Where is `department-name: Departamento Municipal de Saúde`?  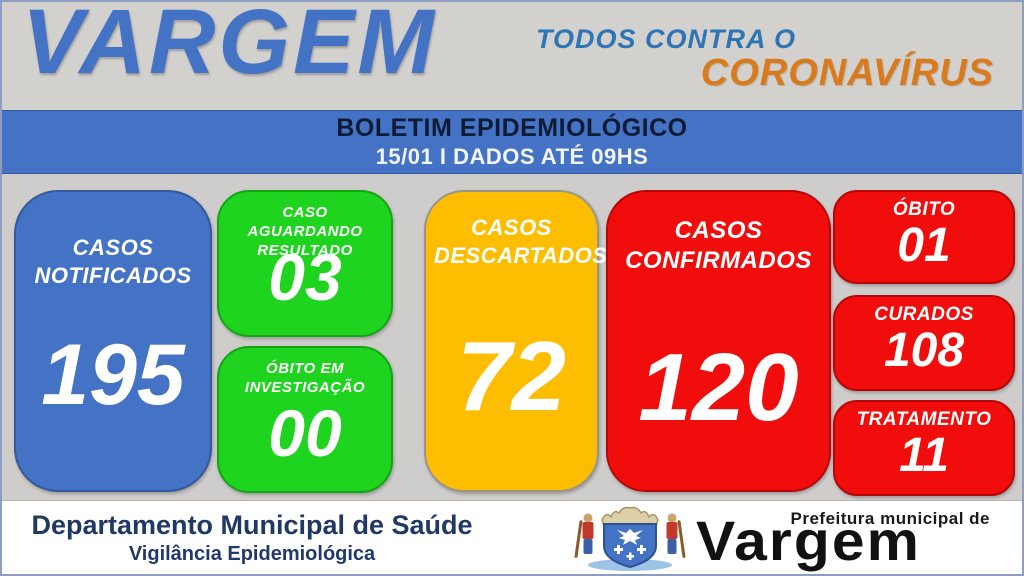
department-name: Departamento Municipal de Saúde is located at coordinates (252, 525).